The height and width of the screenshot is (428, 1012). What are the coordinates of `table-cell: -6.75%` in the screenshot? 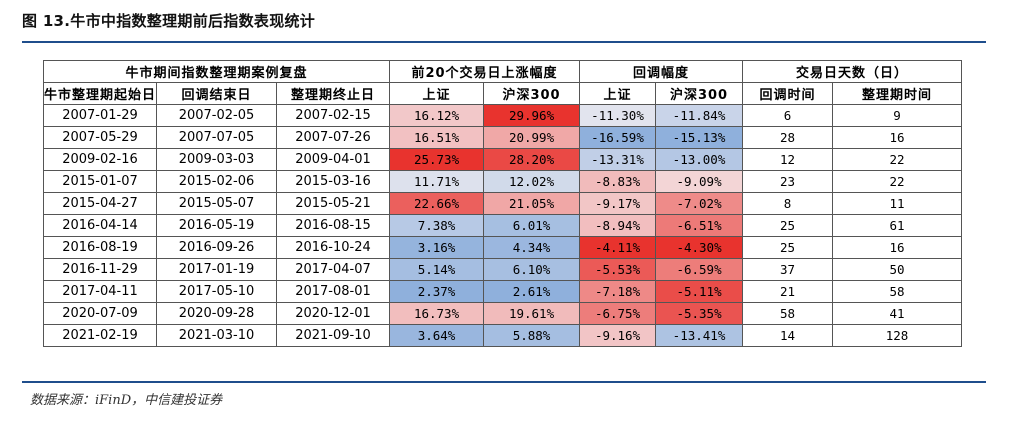 It's located at (618, 313).